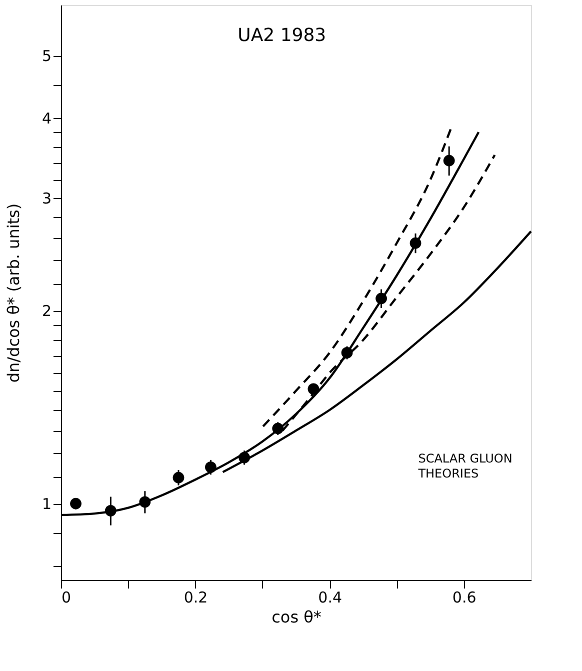 The image size is (582, 671). I want to click on y-tick-label: 4, so click(47, 118).